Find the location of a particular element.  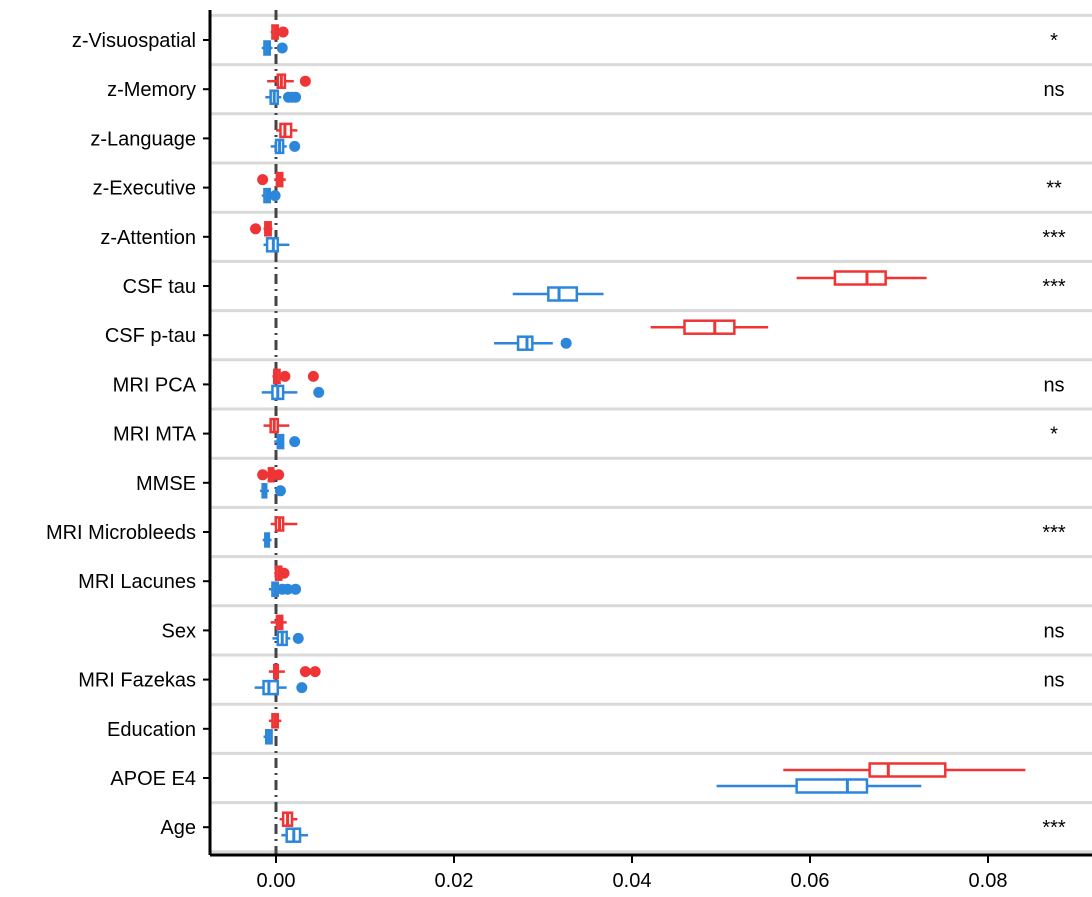

y-tick-label: Sex is located at coordinates (179, 631).